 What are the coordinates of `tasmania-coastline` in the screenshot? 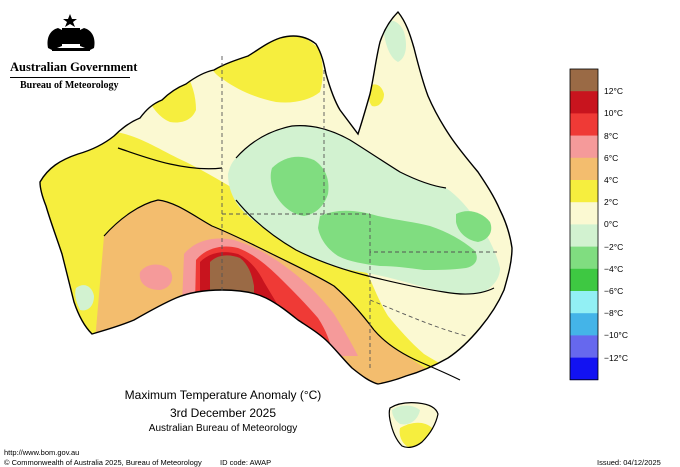 It's located at (413, 425).